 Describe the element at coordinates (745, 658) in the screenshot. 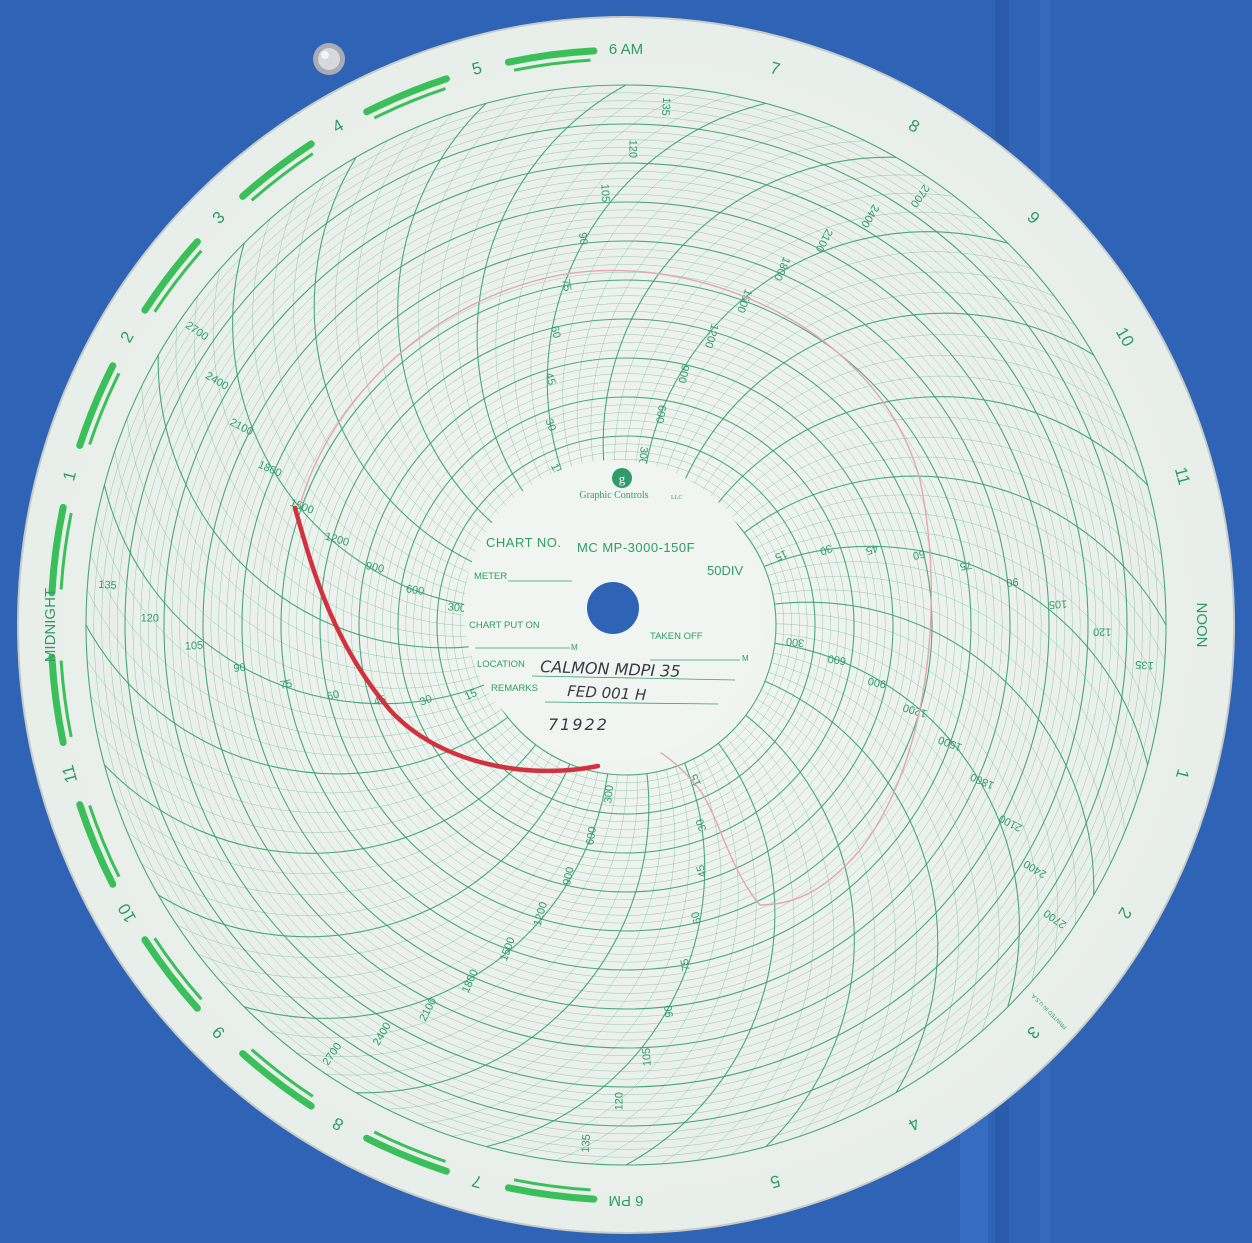

I see `taken-off-m: M` at that location.